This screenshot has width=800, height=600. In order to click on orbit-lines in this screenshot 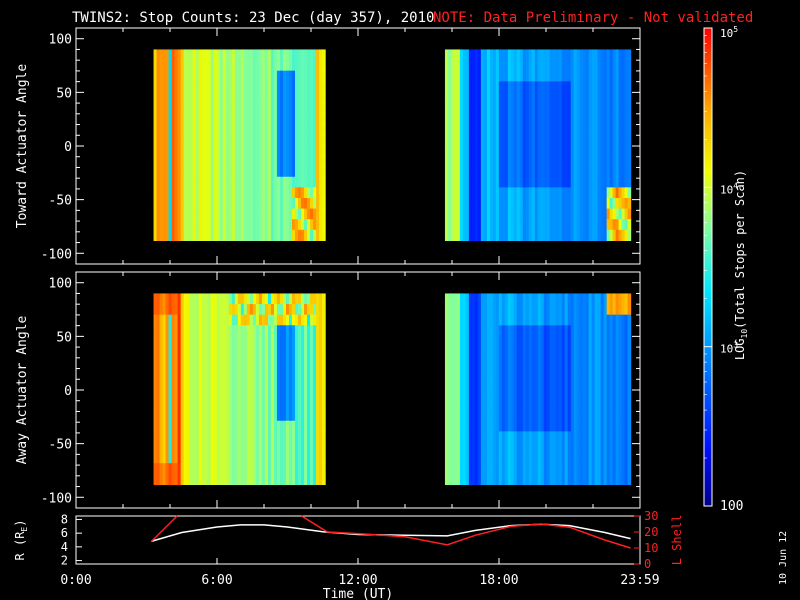, I will do `click(390, 532)`.